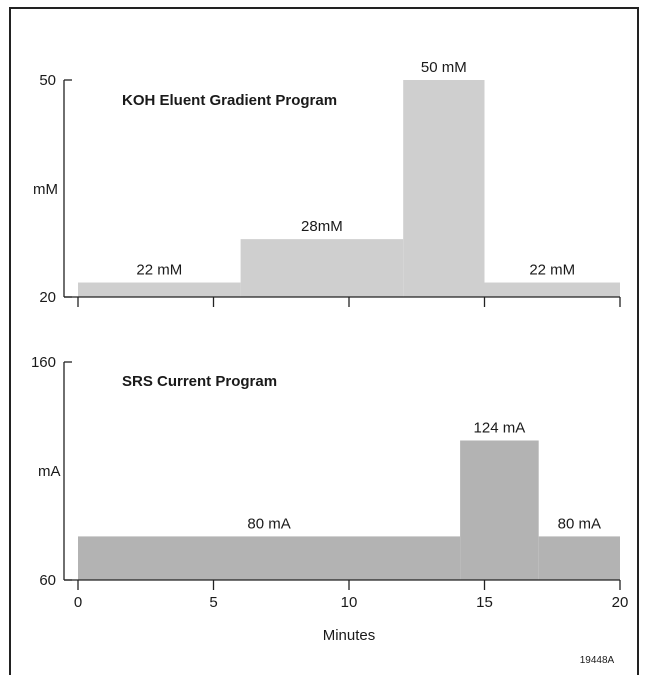 Image resolution: width=647 pixels, height=680 pixels. I want to click on srs-x-ticks, so click(342, 584).